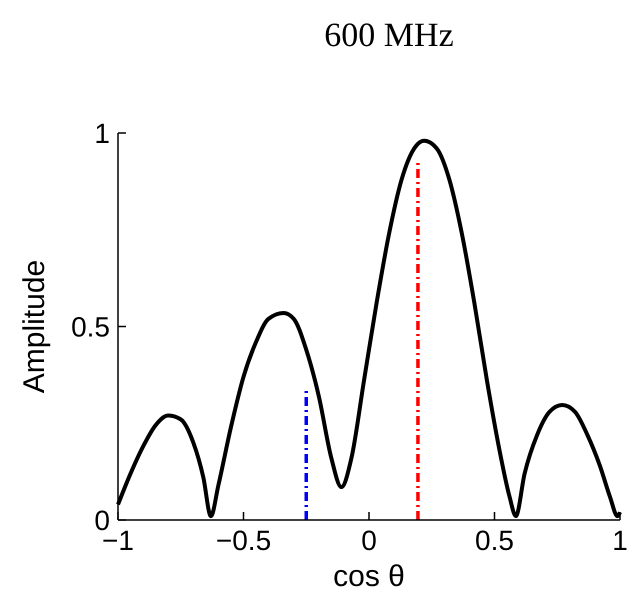  What do you see at coordinates (369, 540) in the screenshot?
I see `x-tick-label: 0` at bounding box center [369, 540].